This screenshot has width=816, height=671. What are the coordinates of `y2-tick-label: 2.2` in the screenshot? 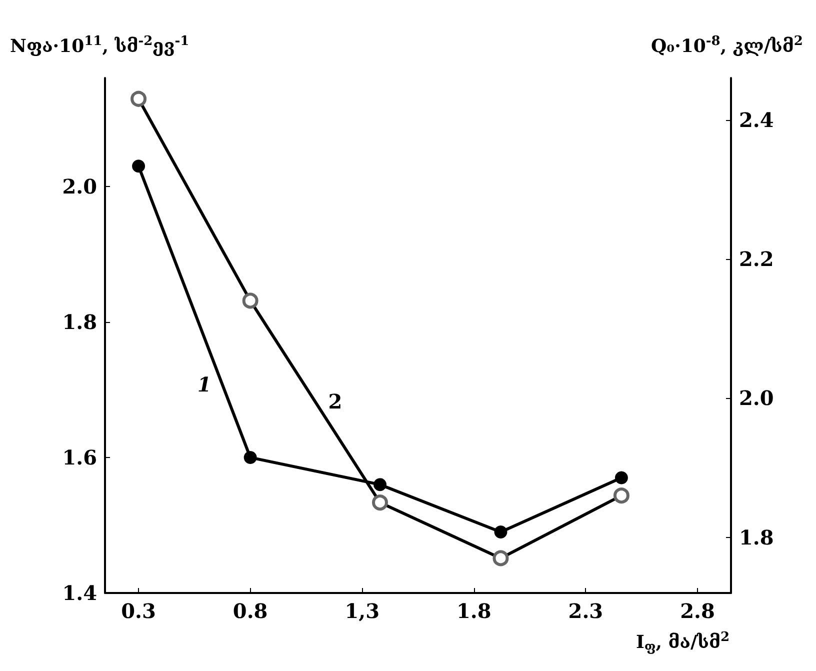 It's located at (756, 258).